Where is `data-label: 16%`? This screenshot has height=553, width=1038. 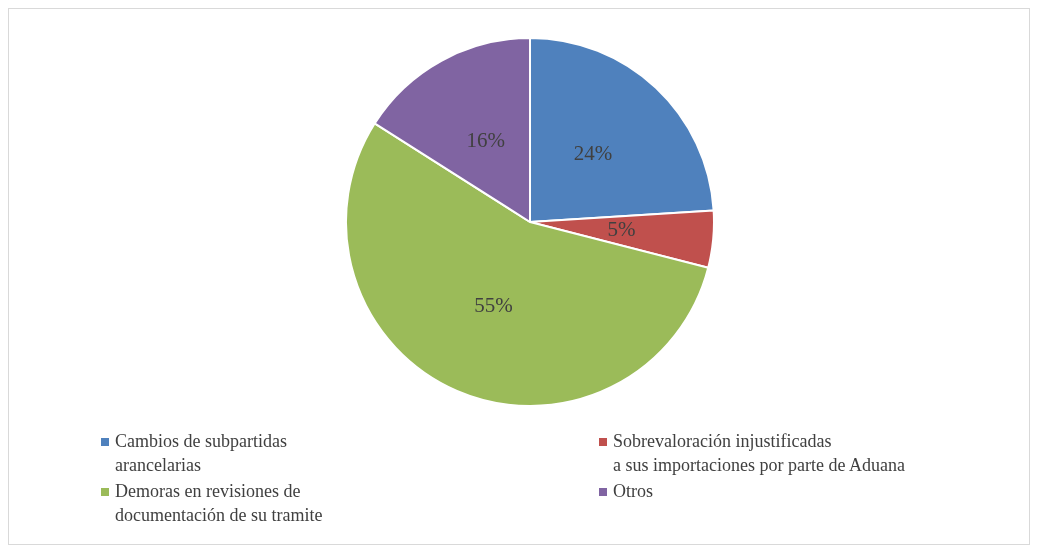
data-label: 16% is located at coordinates (485, 139).